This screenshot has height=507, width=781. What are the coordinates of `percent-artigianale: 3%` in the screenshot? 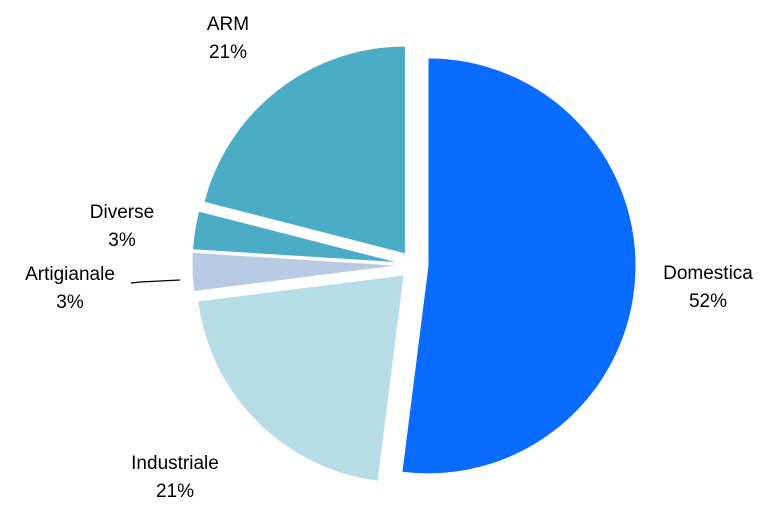 It's located at (70, 302).